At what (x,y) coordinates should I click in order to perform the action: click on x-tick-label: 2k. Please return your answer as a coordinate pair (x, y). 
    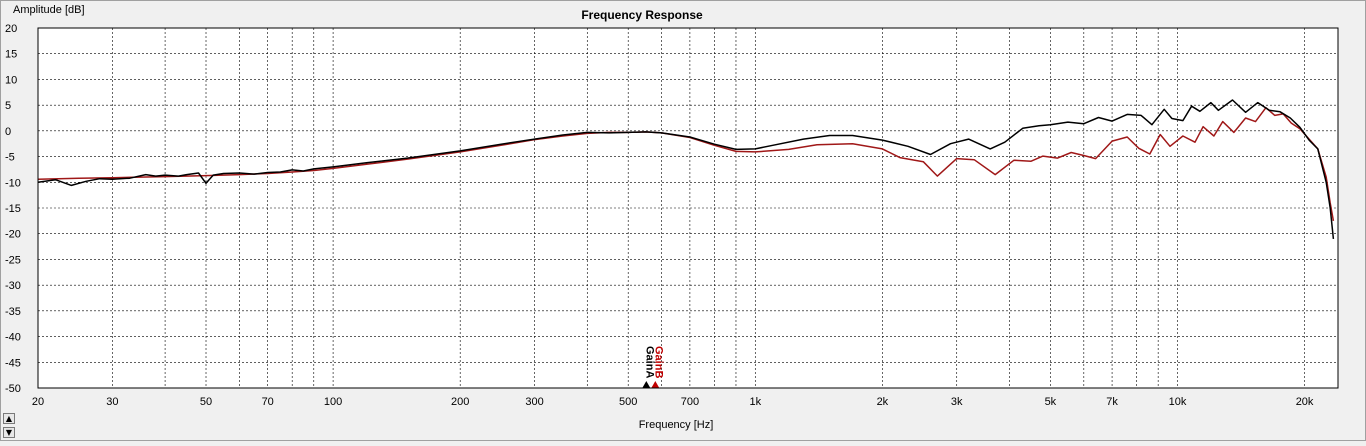
    Looking at the image, I should click on (883, 402).